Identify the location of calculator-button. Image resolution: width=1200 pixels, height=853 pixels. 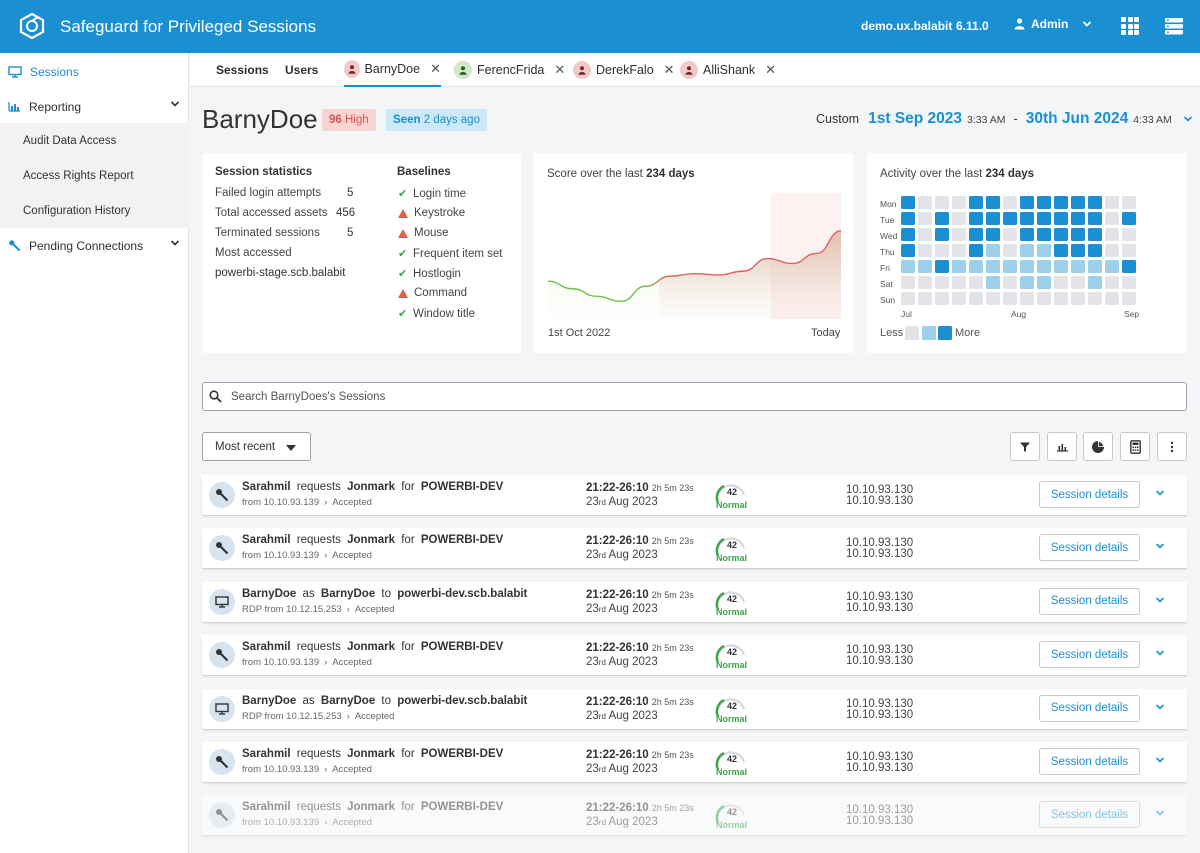
(1135, 446).